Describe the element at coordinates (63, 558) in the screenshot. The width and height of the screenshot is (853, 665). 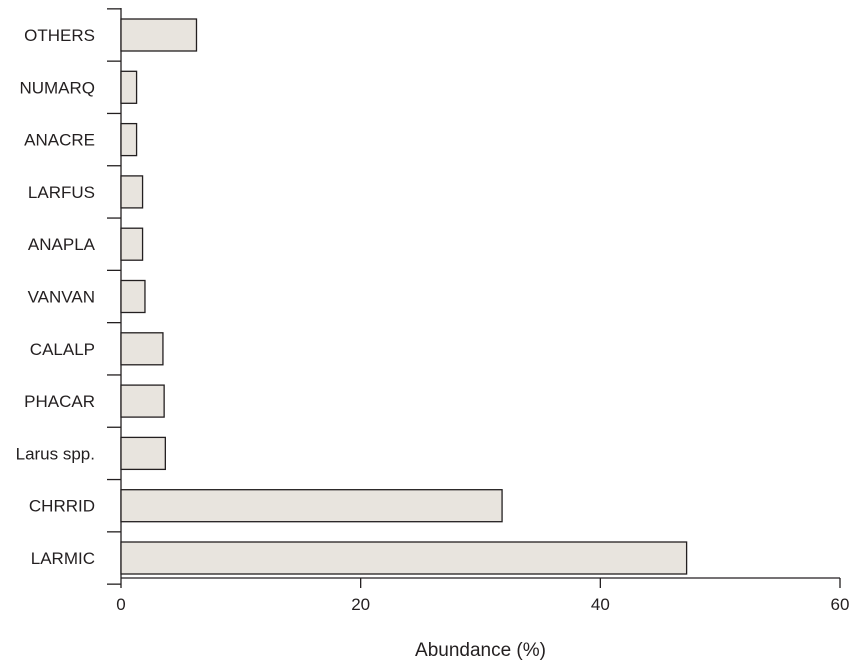
I see `category-label: LARMIC` at that location.